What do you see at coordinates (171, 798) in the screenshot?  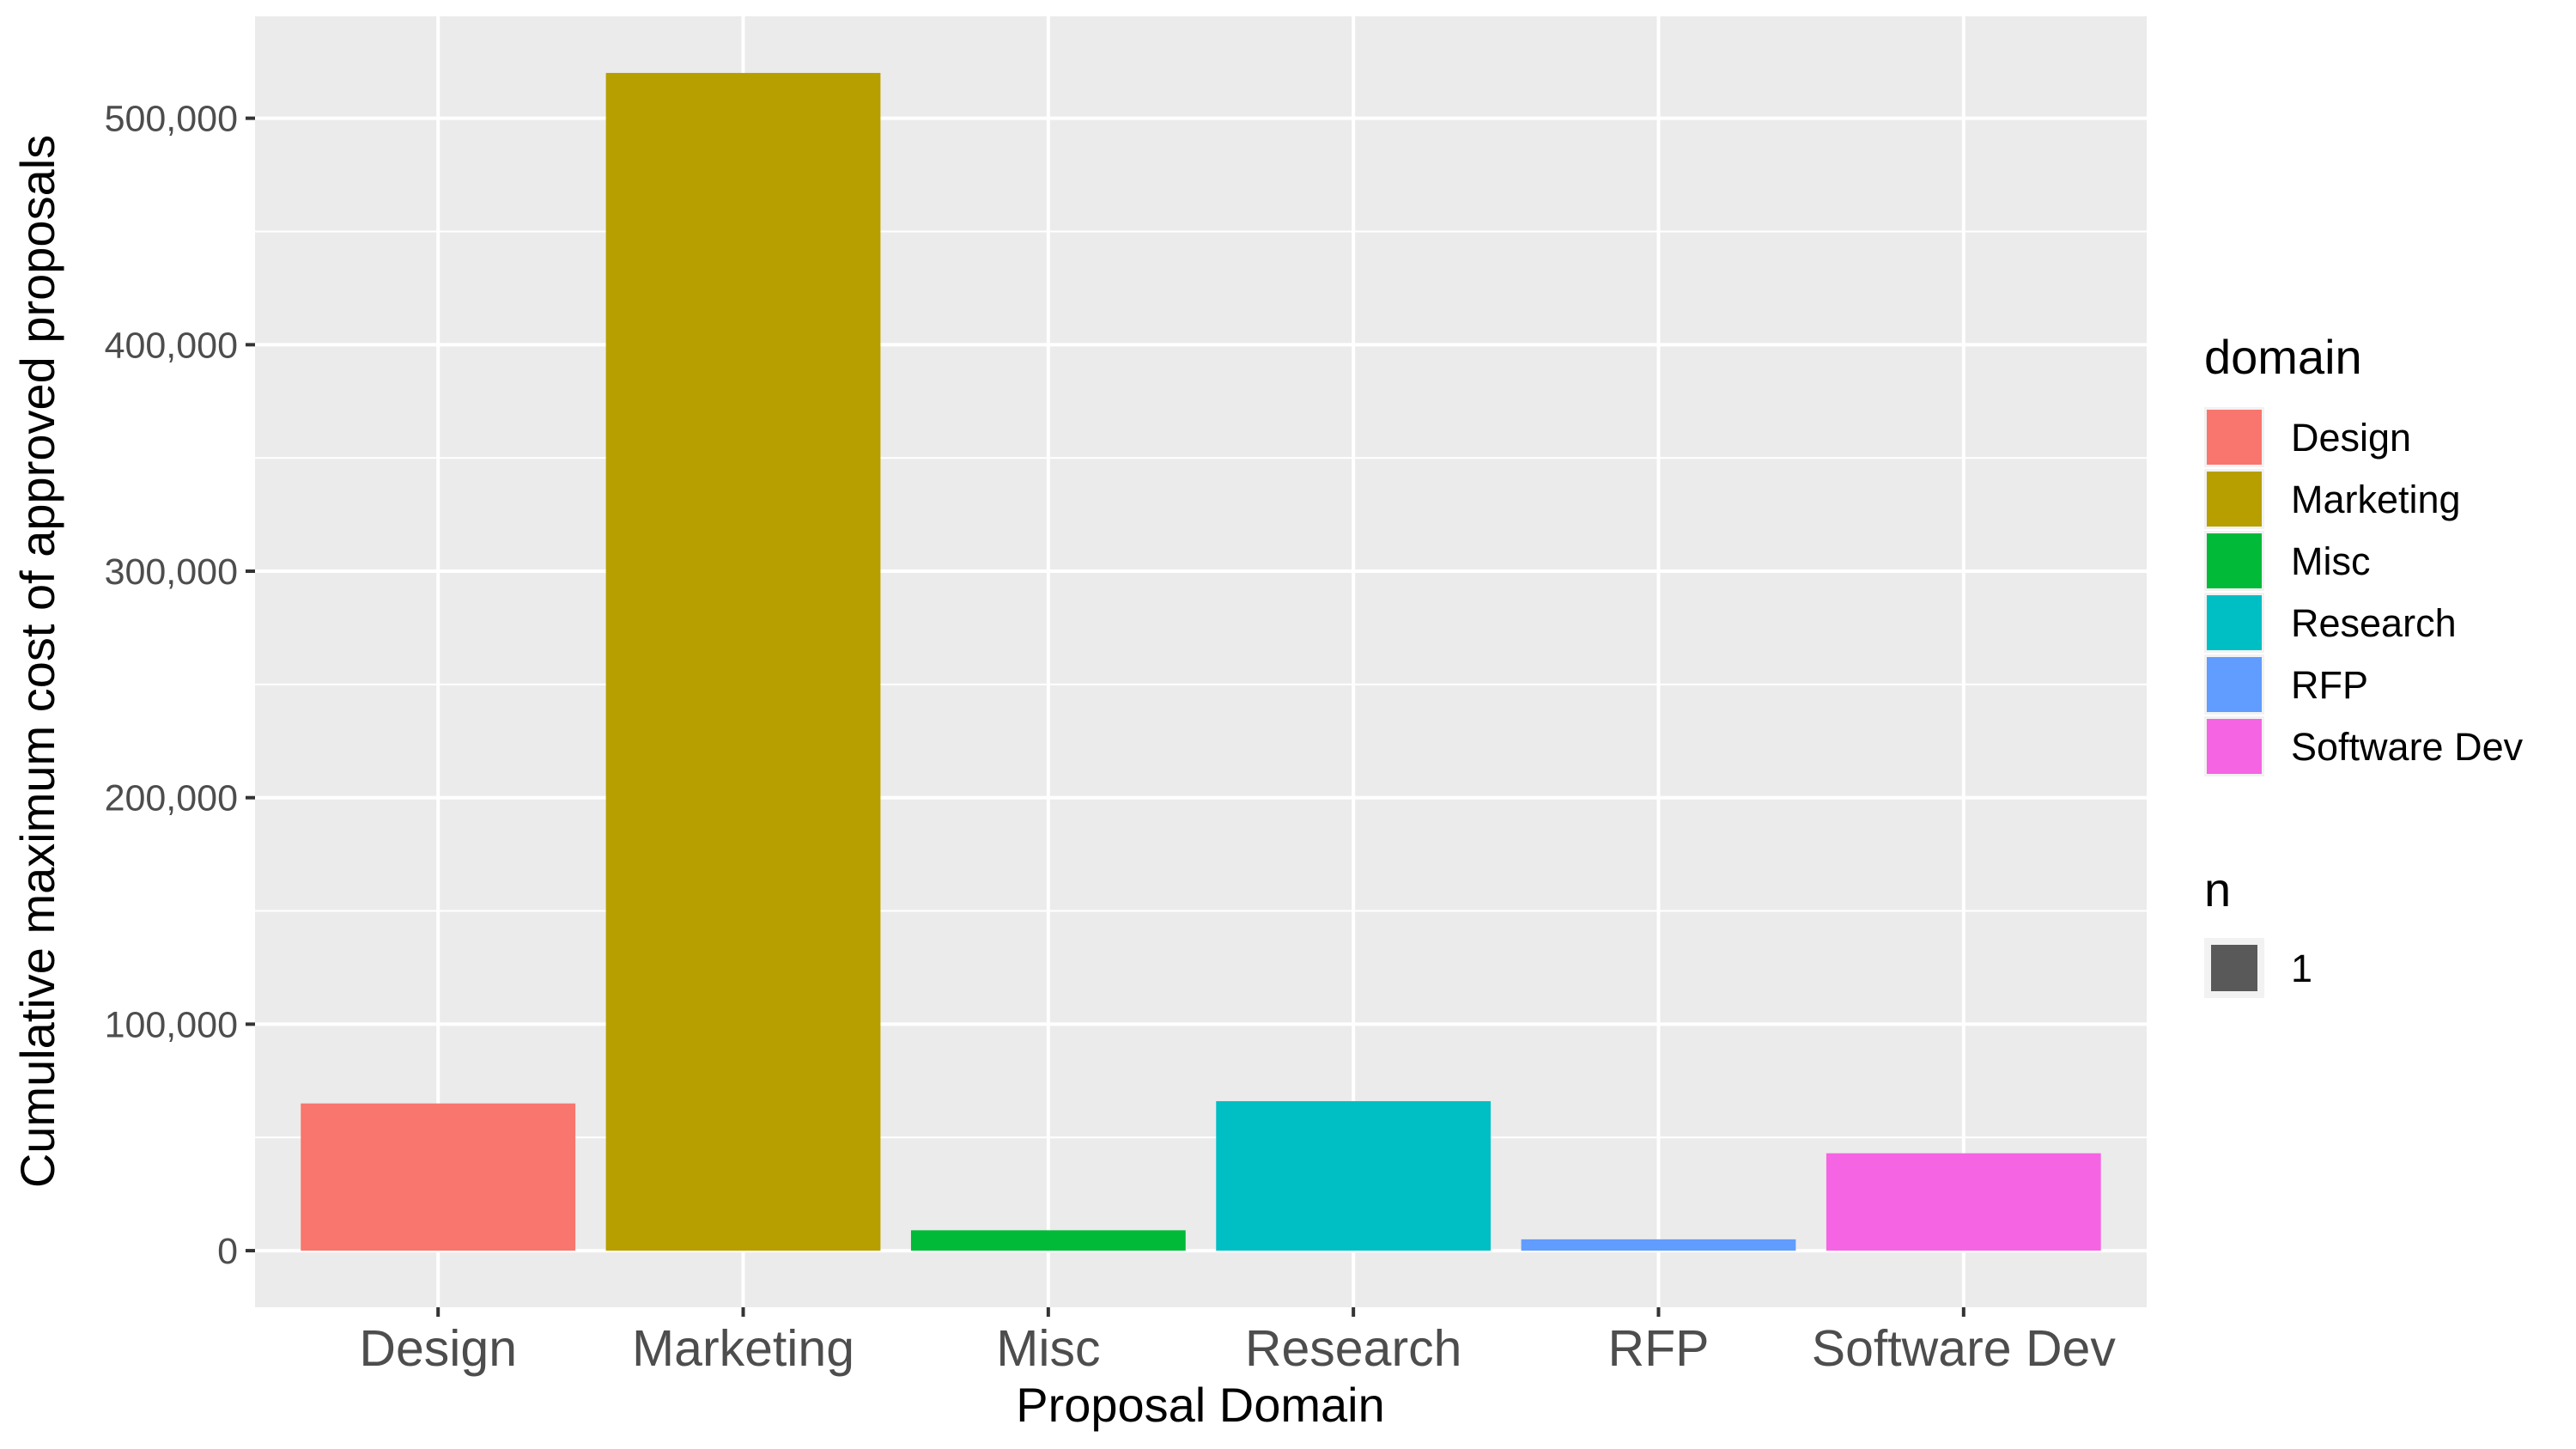 I see `y-tick-label: 200,000` at bounding box center [171, 798].